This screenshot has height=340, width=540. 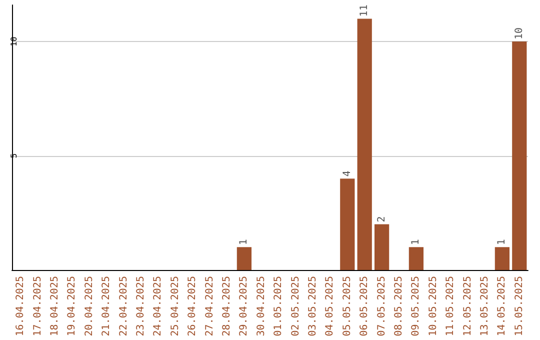 I want to click on x-tick-label: 03.05.2025, so click(x=313, y=306).